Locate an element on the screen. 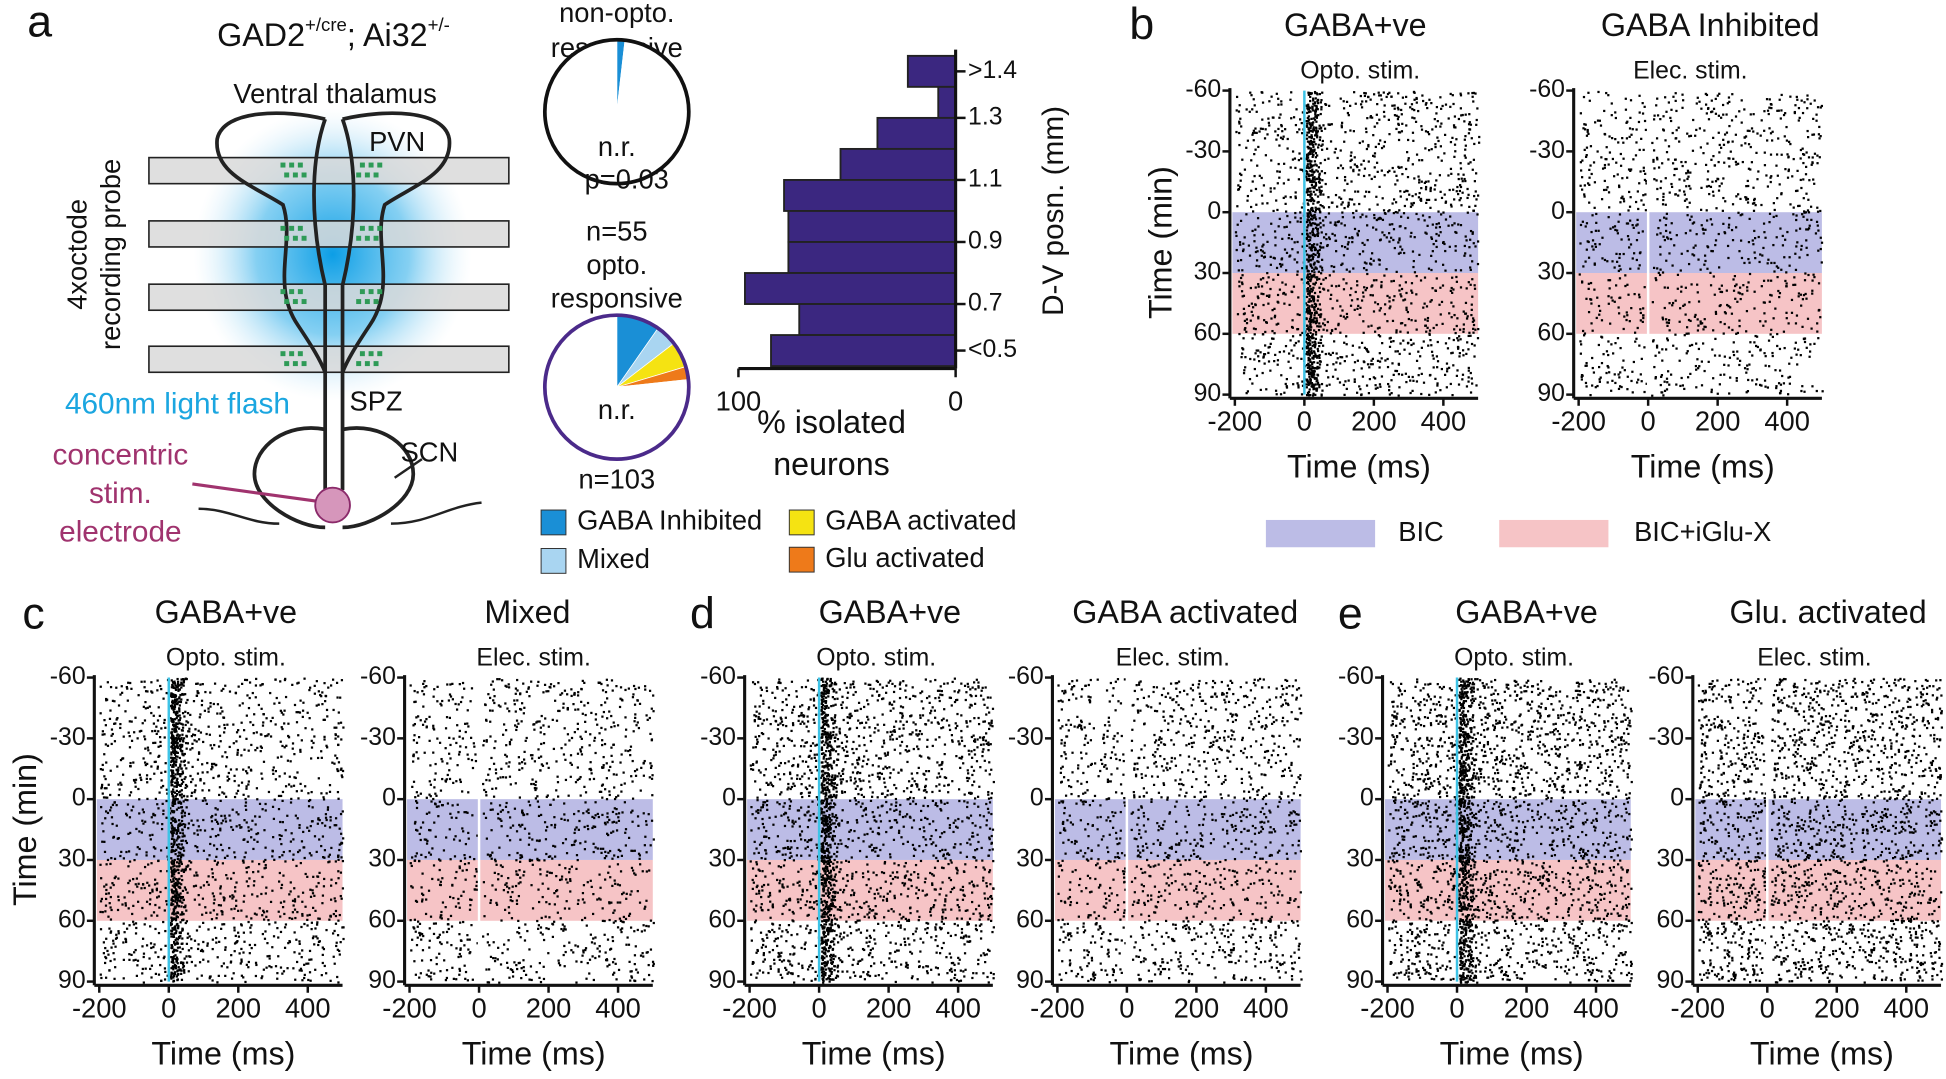 The width and height of the screenshot is (1946, 1079). condition-band is located at coordinates (1699, 243).